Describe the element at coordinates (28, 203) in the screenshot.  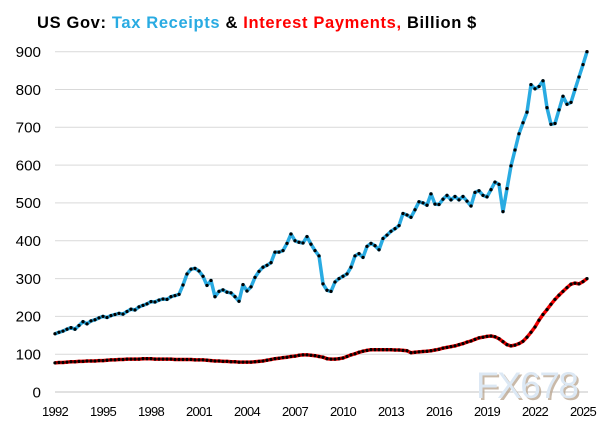
I see `svg-text: 500` at that location.